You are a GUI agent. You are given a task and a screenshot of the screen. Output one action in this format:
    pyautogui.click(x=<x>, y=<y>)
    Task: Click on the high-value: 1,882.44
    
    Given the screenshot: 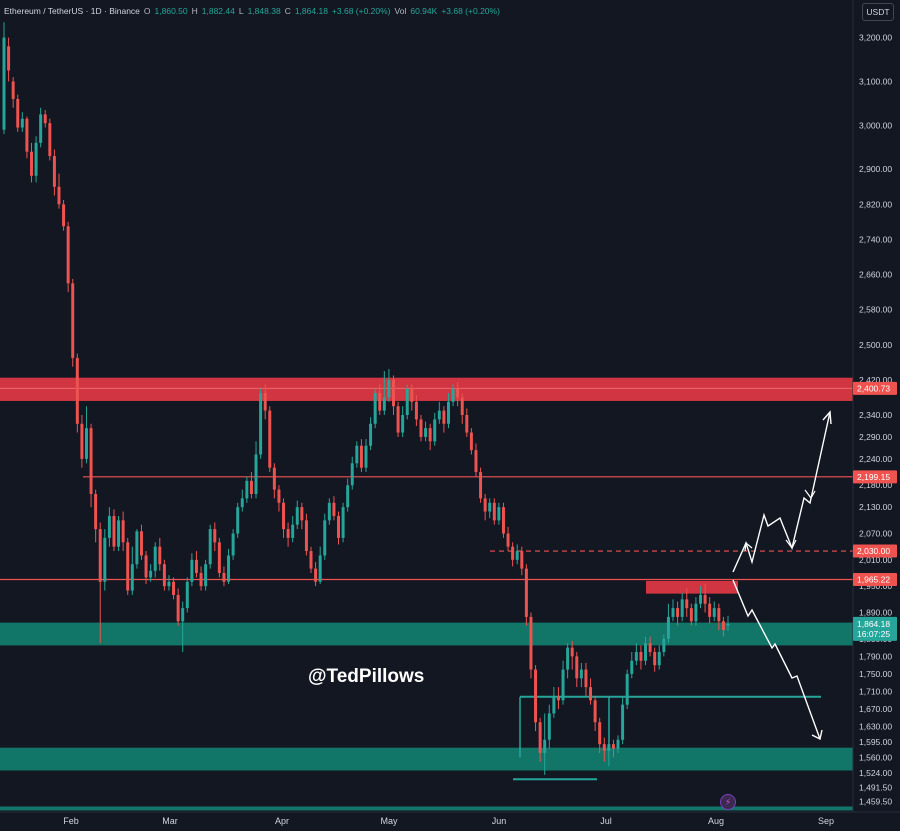 What is the action you would take?
    pyautogui.click(x=218, y=11)
    